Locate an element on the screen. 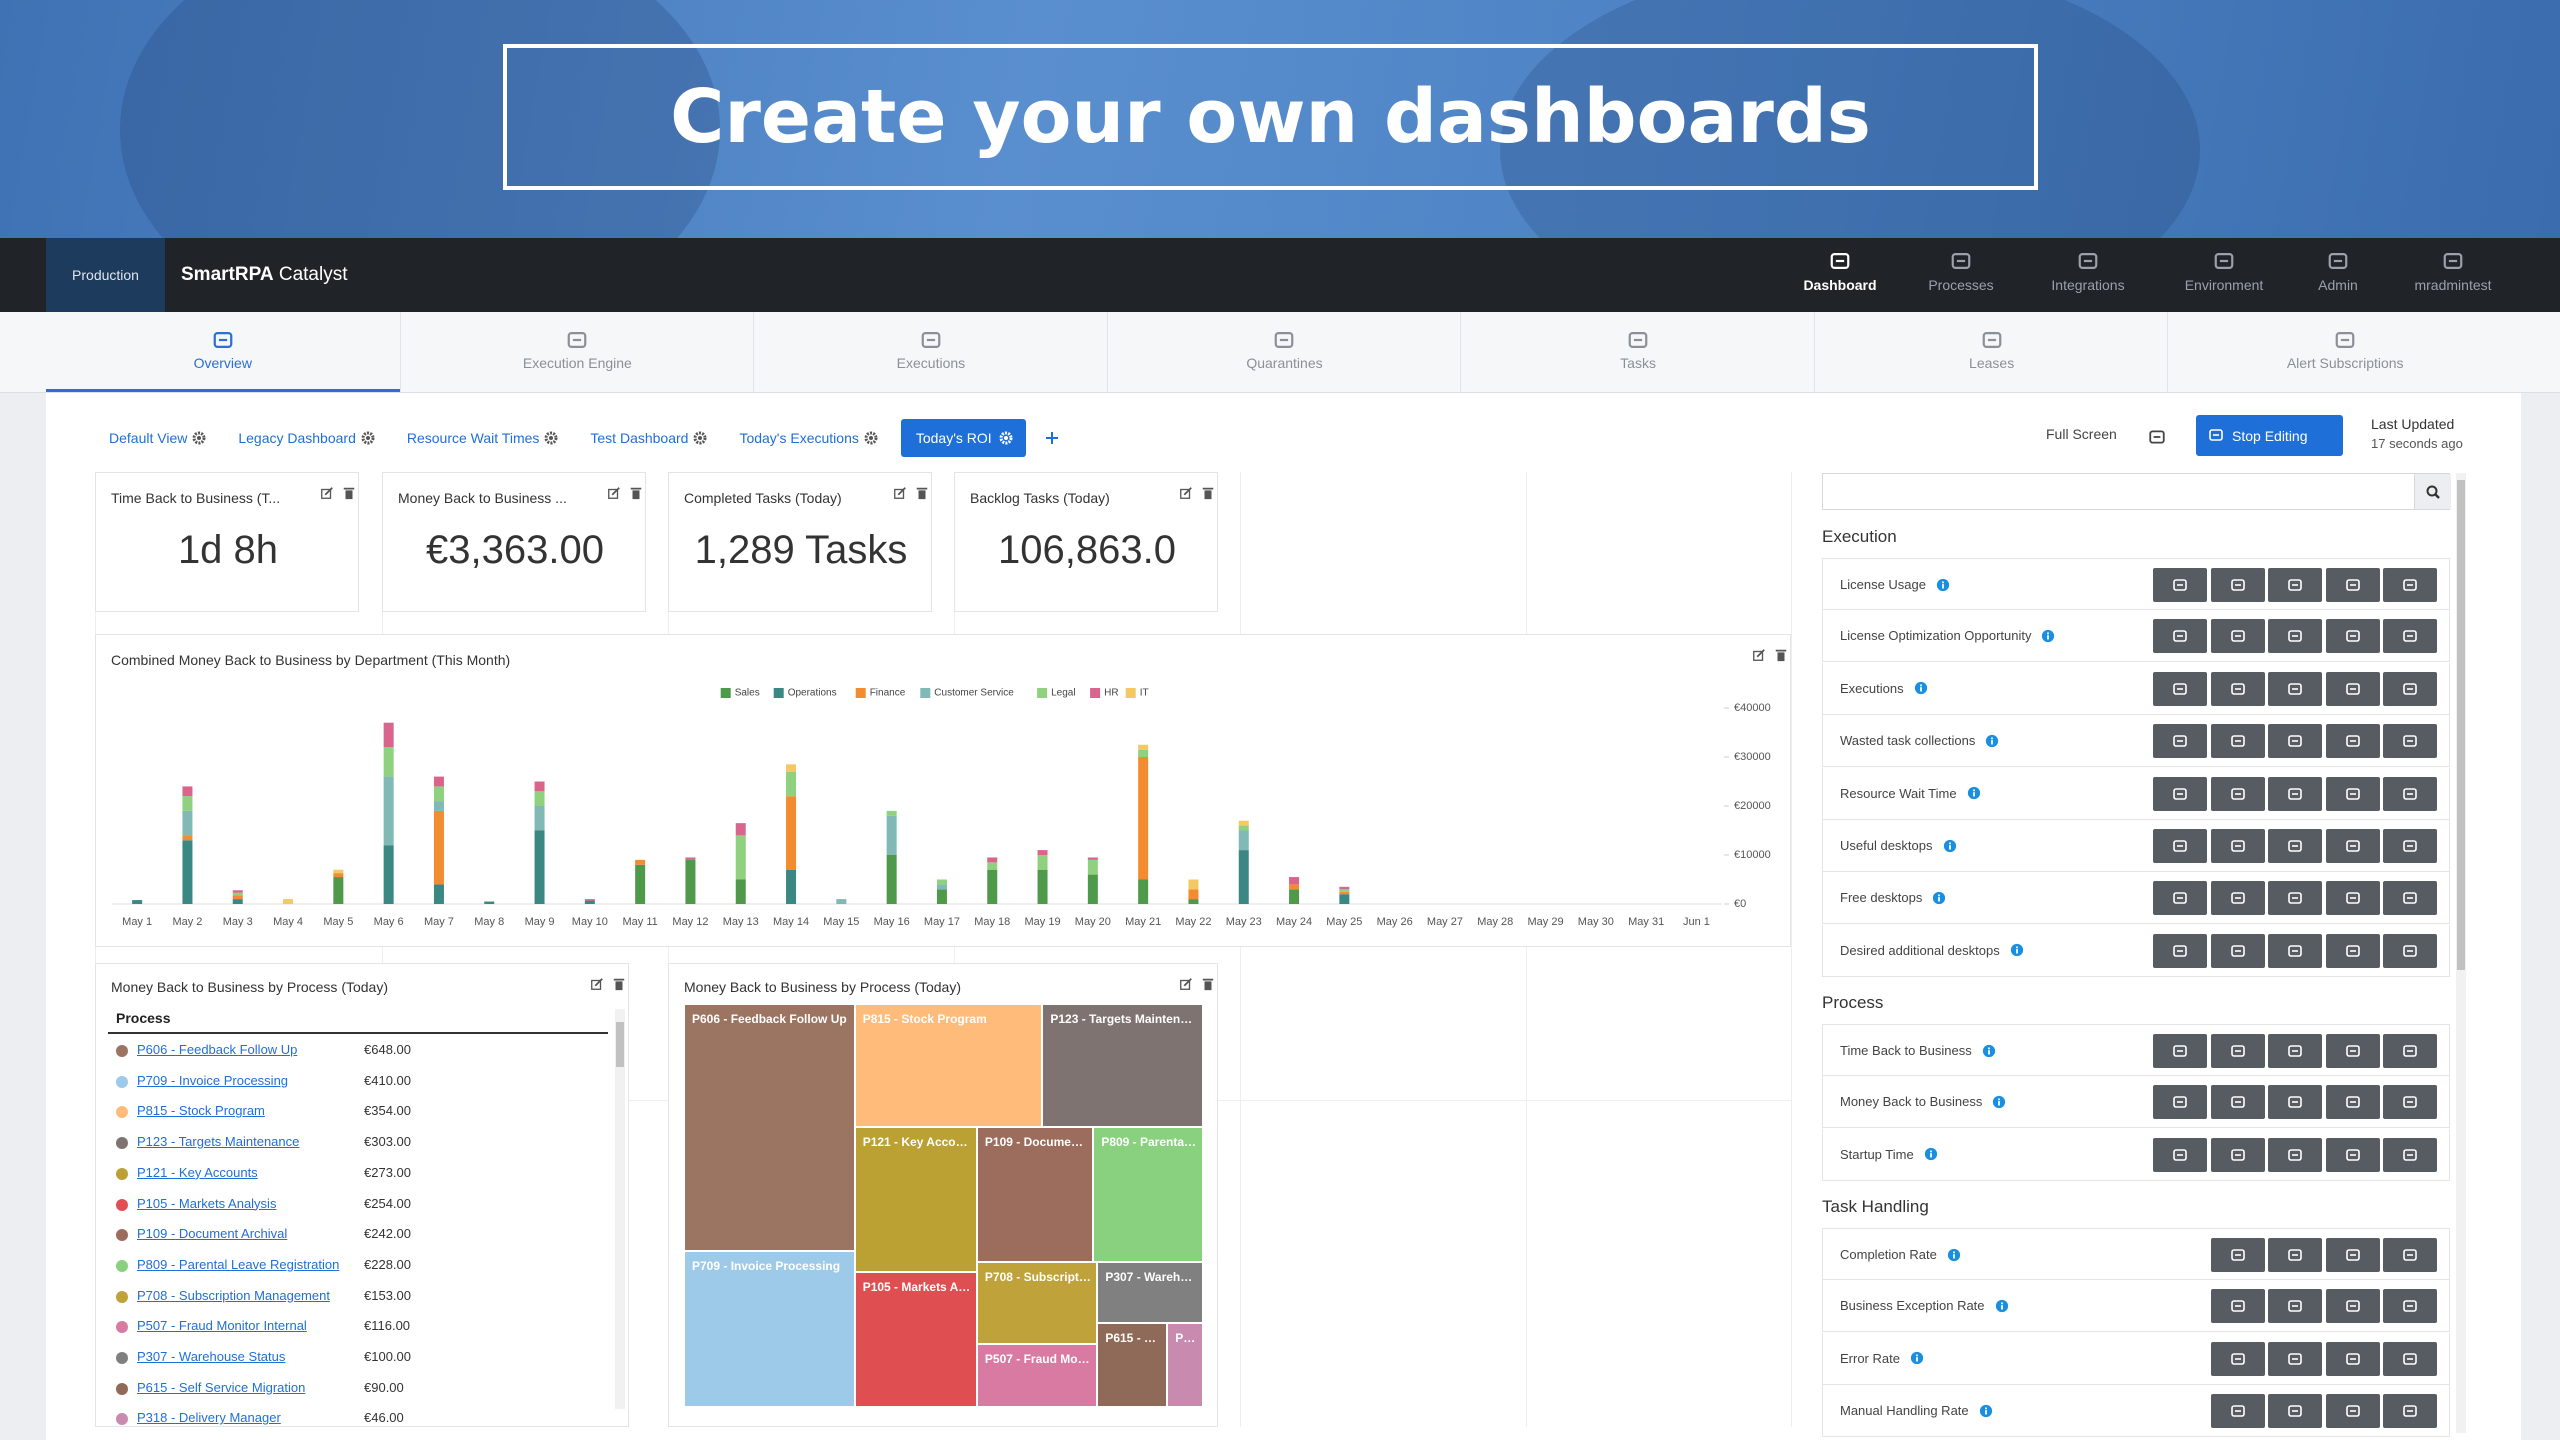  process-link: P307 - Warehouse Status is located at coordinates (211, 1356).